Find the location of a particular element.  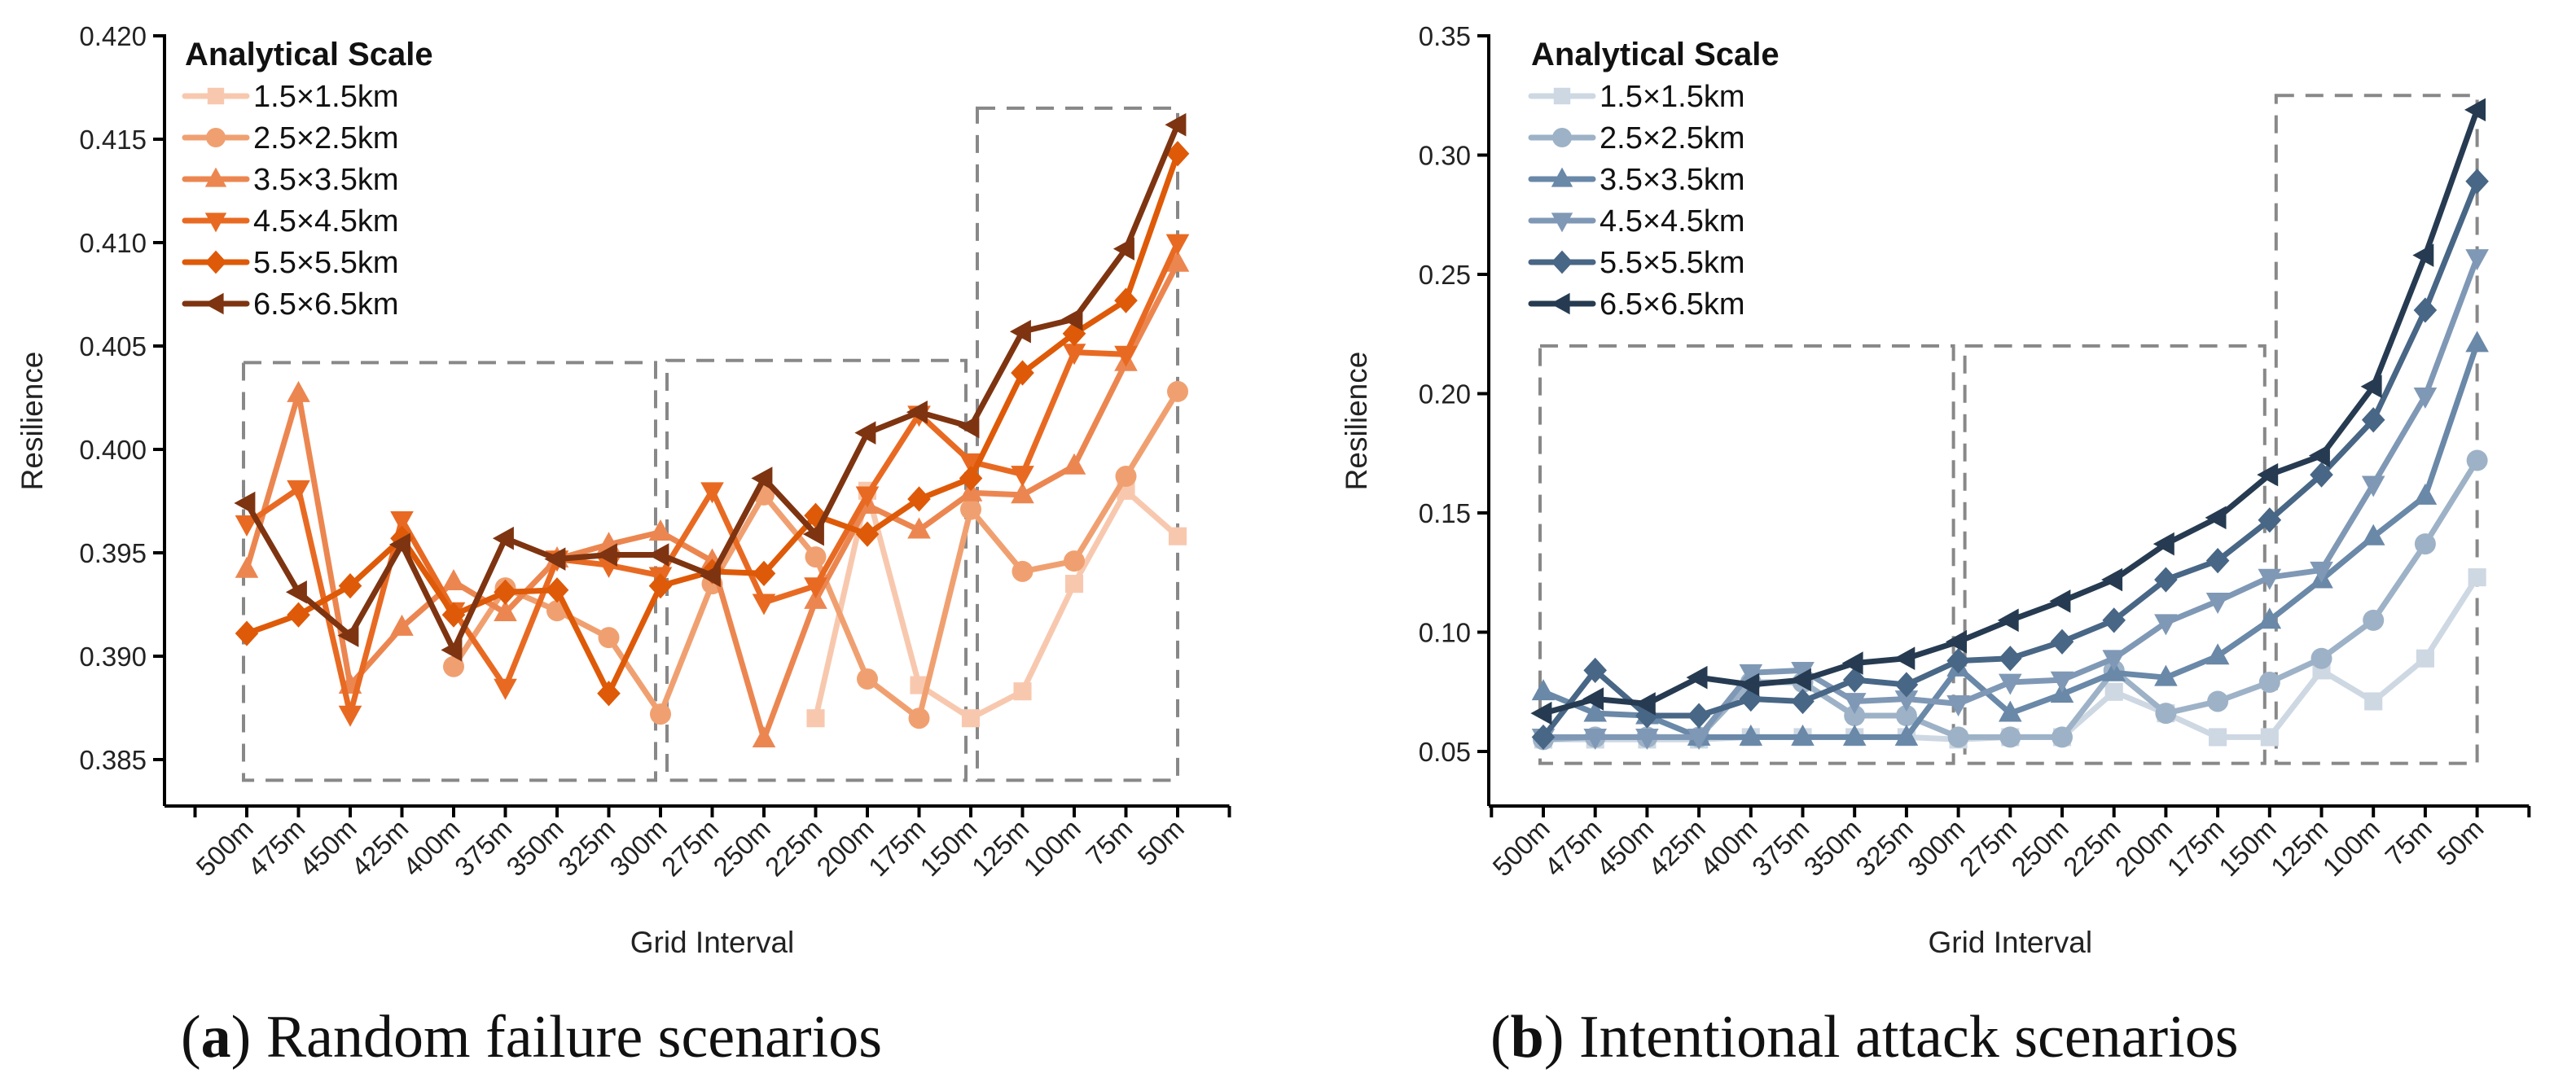

x-tick-label: 125m is located at coordinates (1000, 848).